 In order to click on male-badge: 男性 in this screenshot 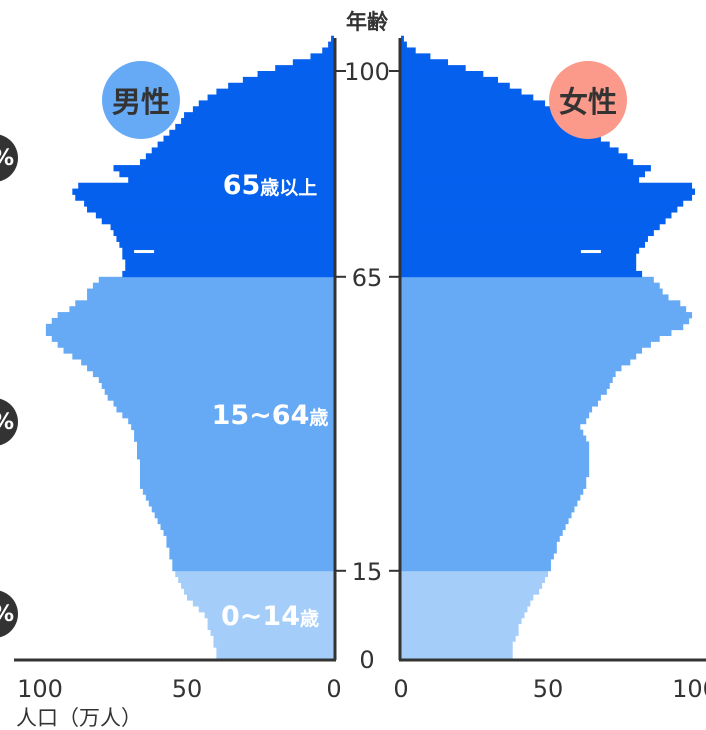, I will do `click(141, 100)`.